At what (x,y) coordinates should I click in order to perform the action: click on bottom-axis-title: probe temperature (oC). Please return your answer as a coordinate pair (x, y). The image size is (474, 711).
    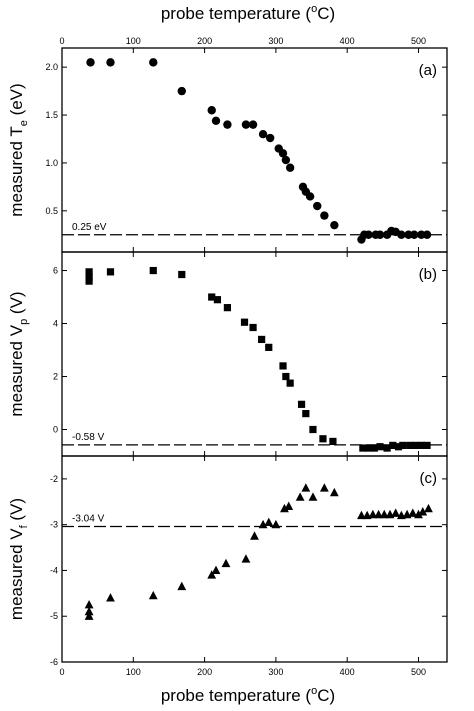
    Looking at the image, I should click on (248, 695).